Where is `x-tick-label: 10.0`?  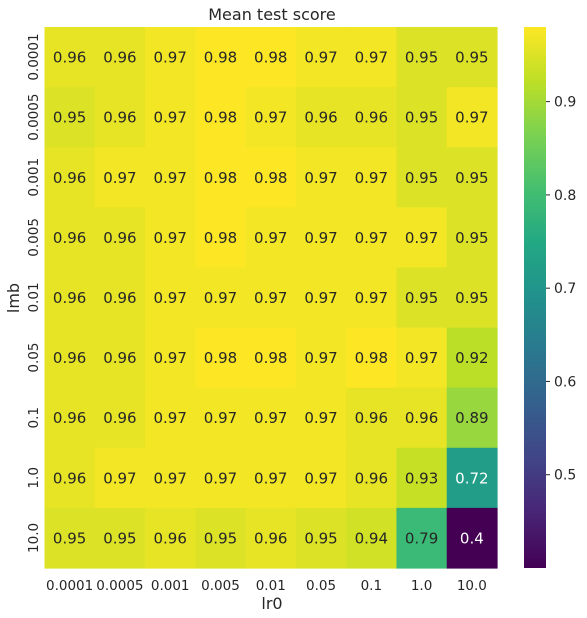
x-tick-label: 10.0 is located at coordinates (472, 586).